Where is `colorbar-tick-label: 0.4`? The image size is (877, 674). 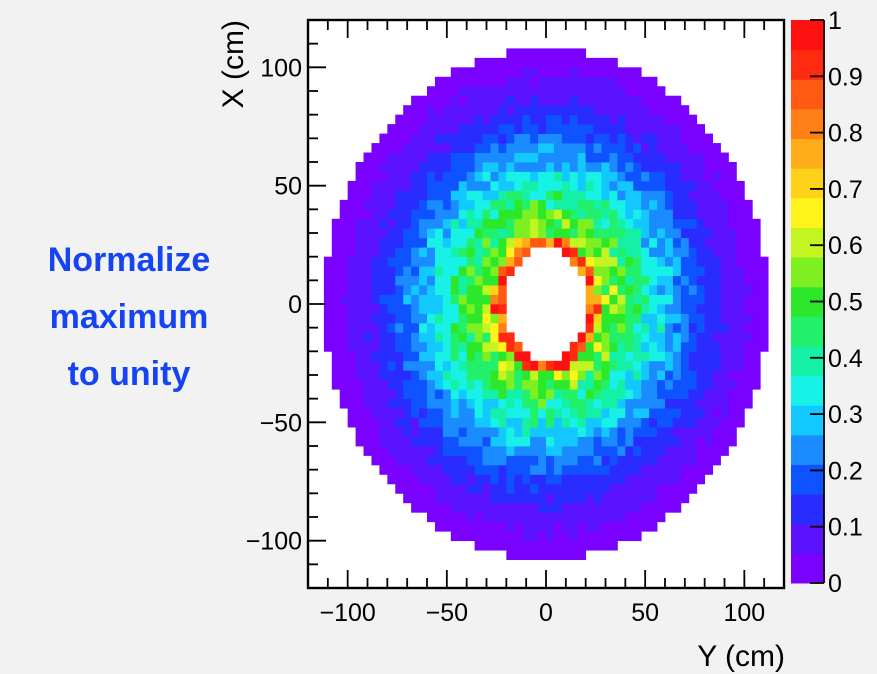 colorbar-tick-label: 0.4 is located at coordinates (845, 359).